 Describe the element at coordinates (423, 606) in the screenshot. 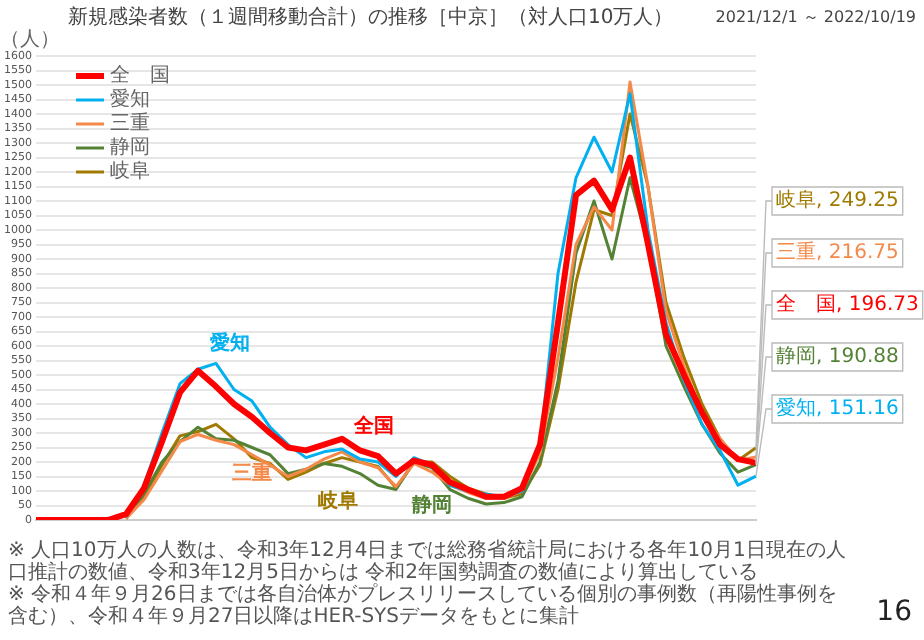

I see `text: ※ 令和４年９月26日までは各自治体がプレスリリースしている個別の事例数（再陽性事例を含む）、令和４年９月27日以降はHER-SYSデータをもとに集計` at that location.